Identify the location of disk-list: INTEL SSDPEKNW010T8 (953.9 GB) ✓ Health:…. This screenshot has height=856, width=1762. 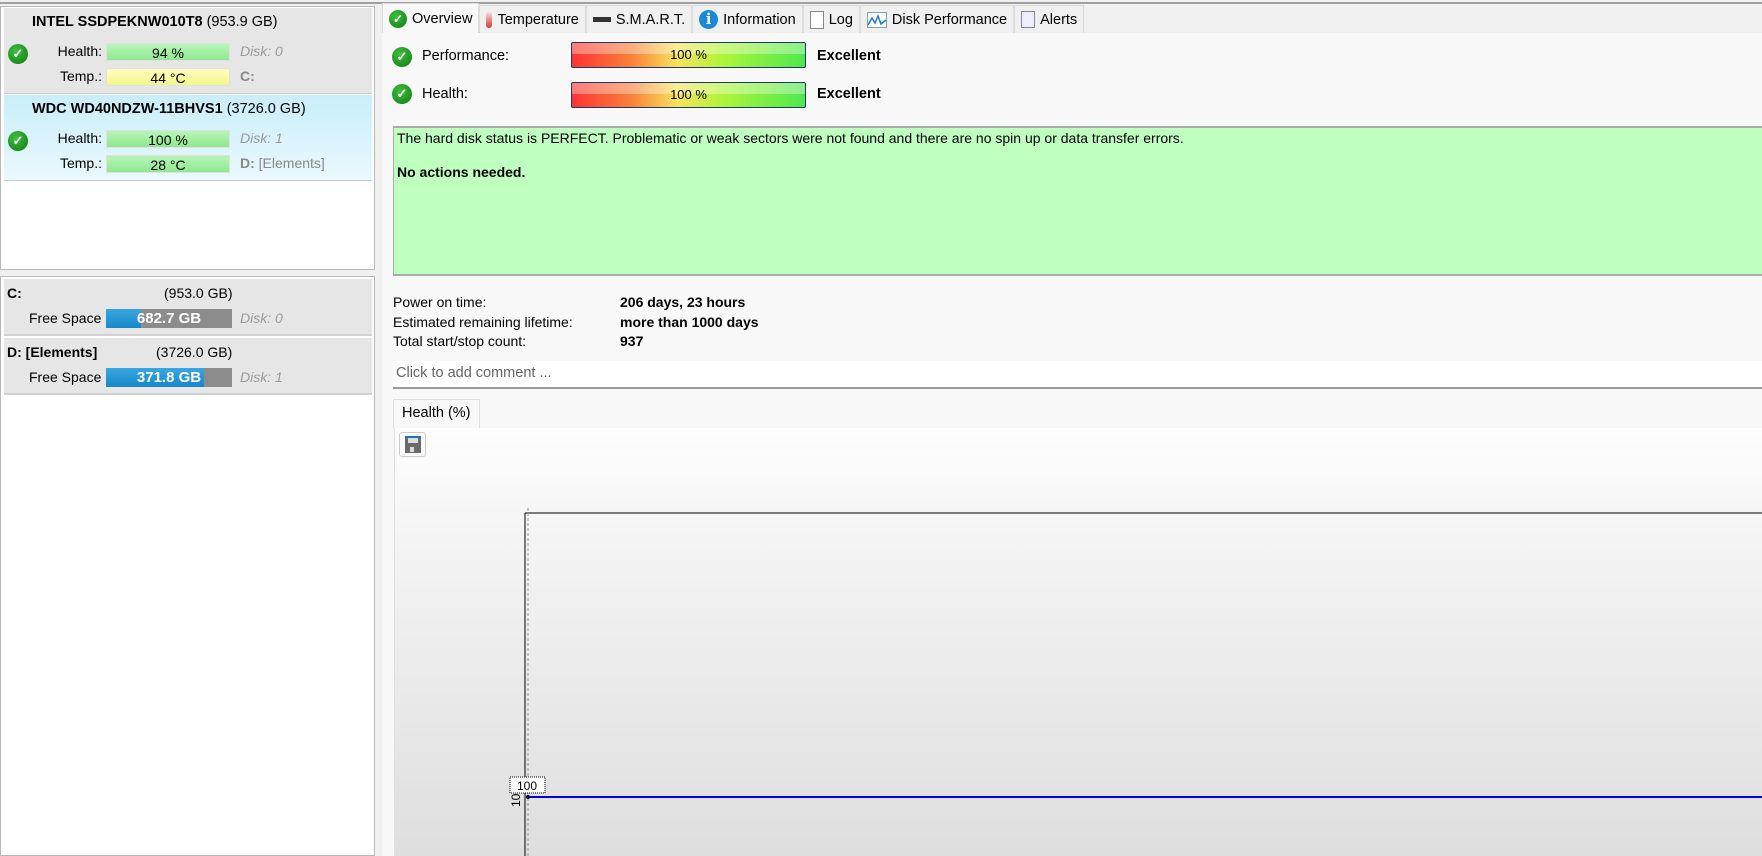
(187, 138).